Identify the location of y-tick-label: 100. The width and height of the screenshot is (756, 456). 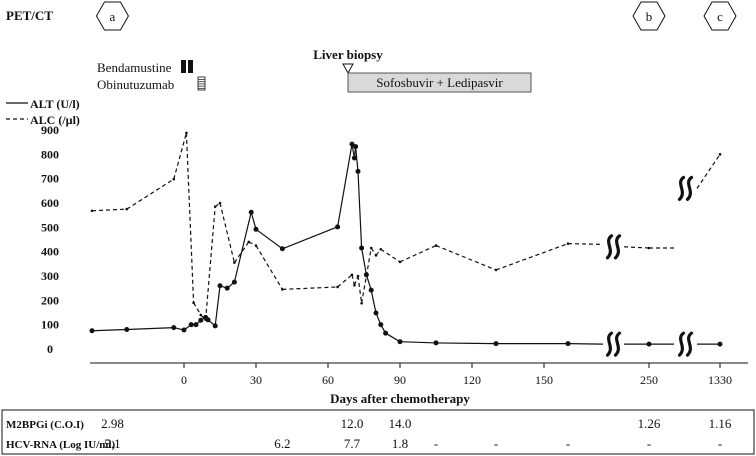
(50, 325).